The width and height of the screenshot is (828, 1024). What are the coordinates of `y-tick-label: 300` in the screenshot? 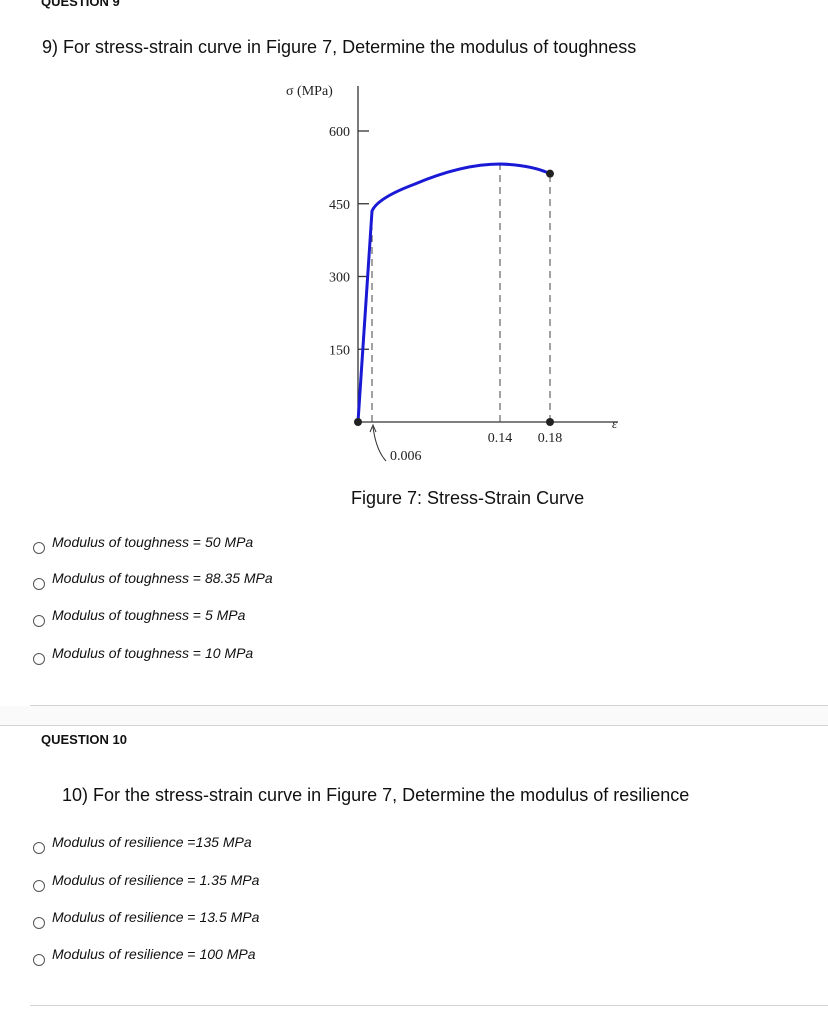 It's located at (339, 278).